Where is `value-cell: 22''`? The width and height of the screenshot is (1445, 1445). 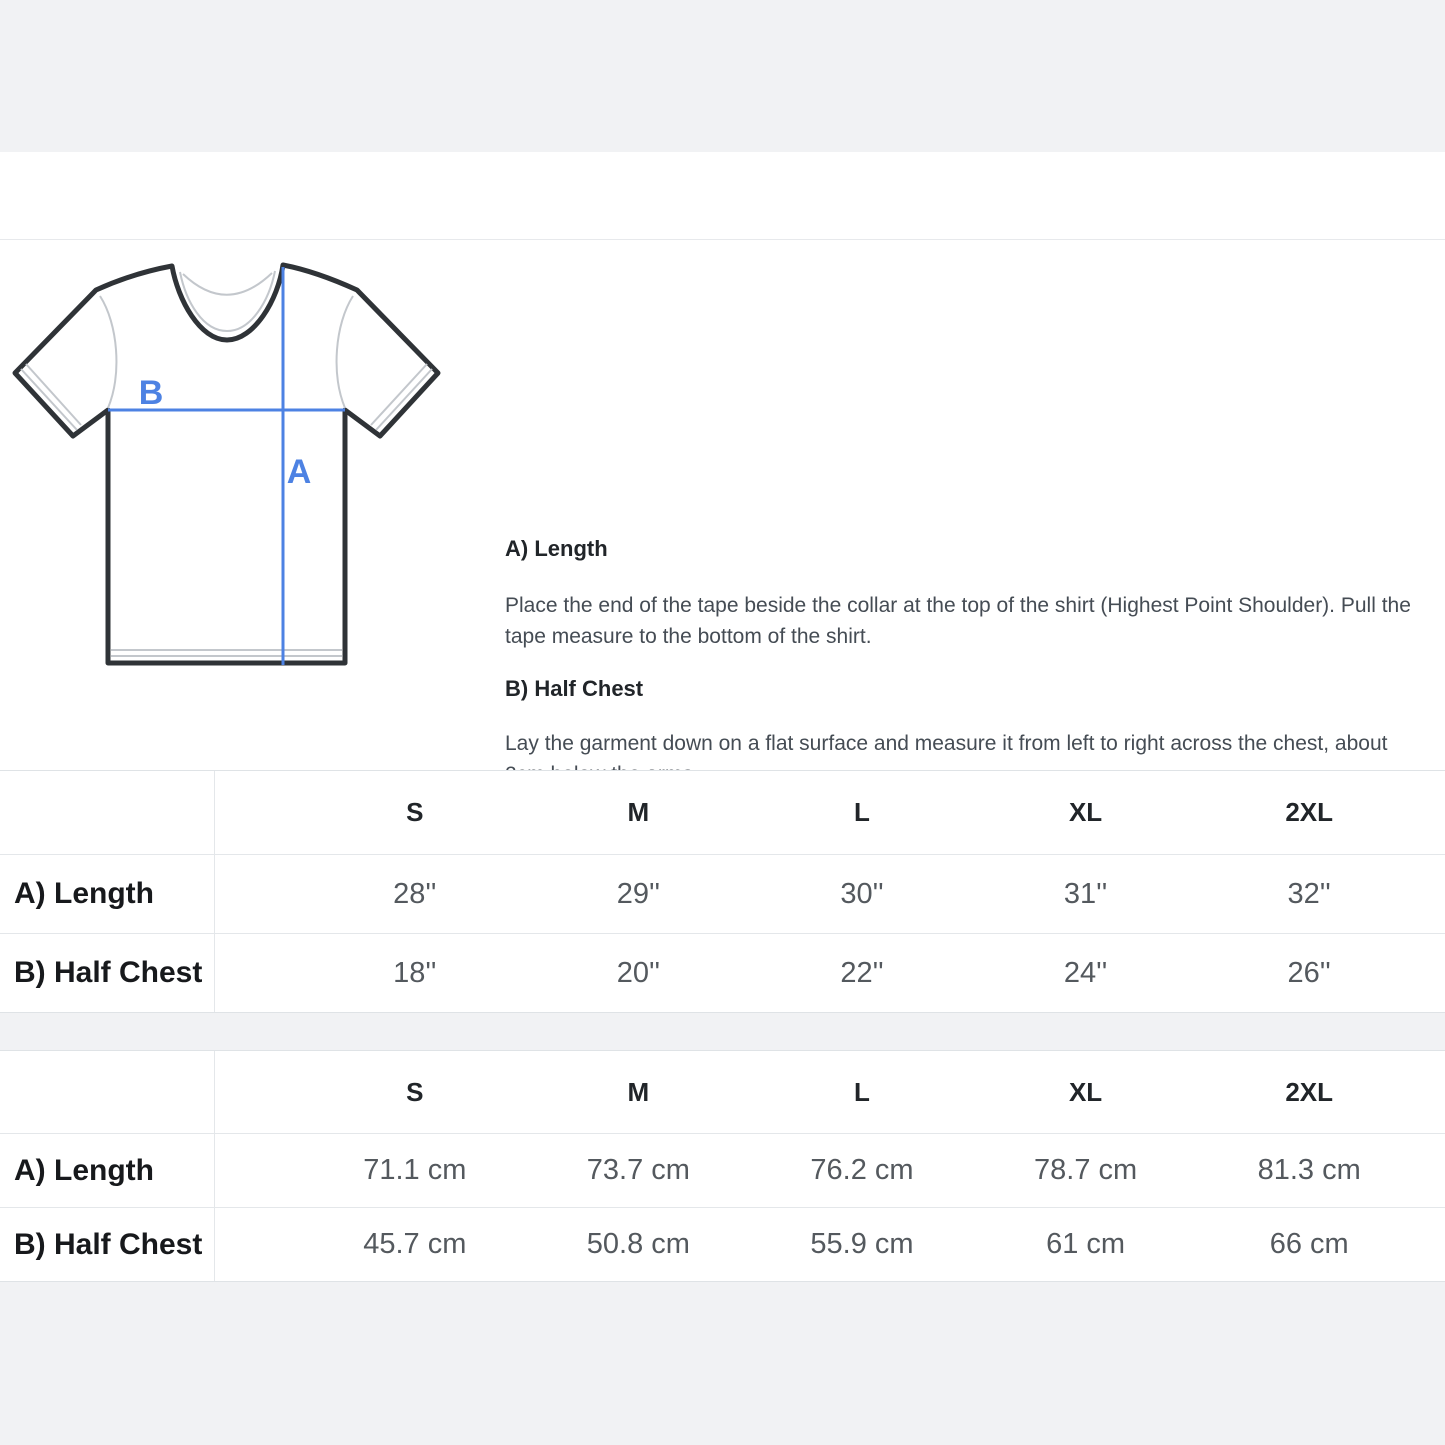
value-cell: 22'' is located at coordinates (862, 972).